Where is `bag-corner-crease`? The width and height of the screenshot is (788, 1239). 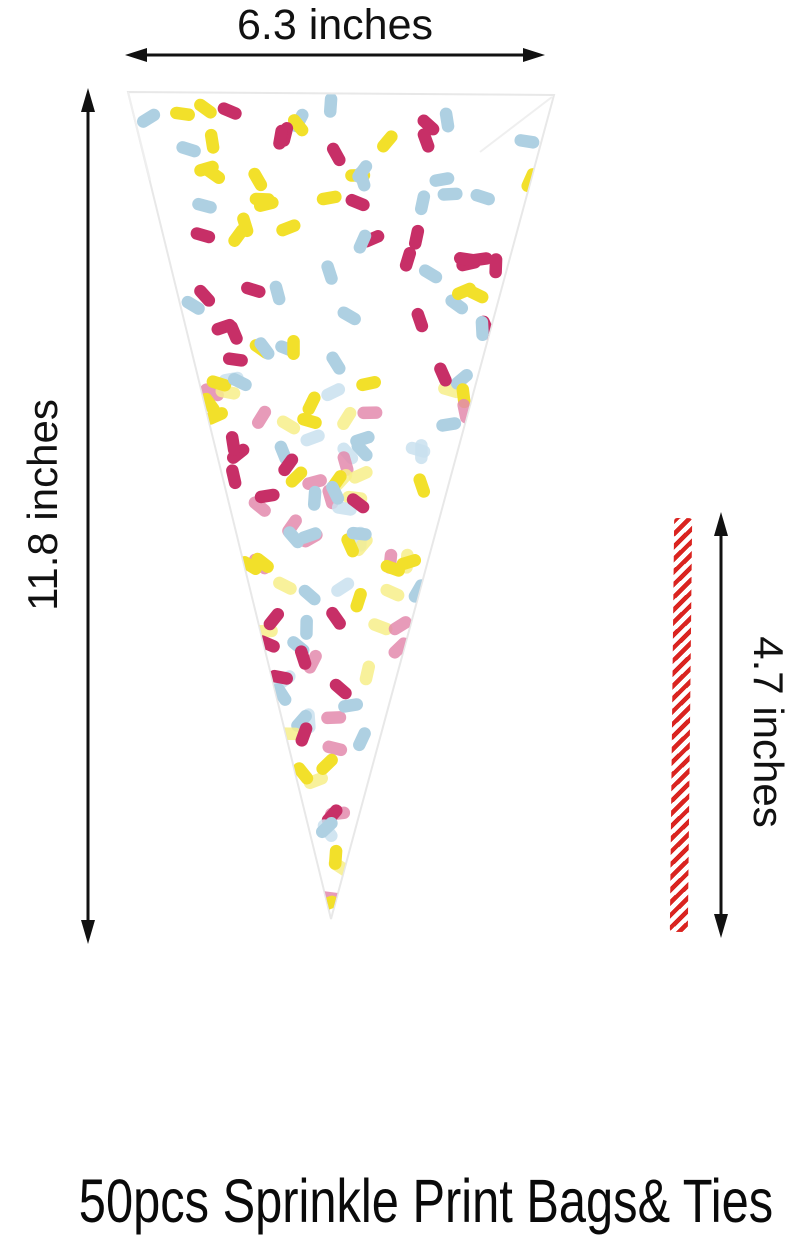
bag-corner-crease is located at coordinates (516, 124).